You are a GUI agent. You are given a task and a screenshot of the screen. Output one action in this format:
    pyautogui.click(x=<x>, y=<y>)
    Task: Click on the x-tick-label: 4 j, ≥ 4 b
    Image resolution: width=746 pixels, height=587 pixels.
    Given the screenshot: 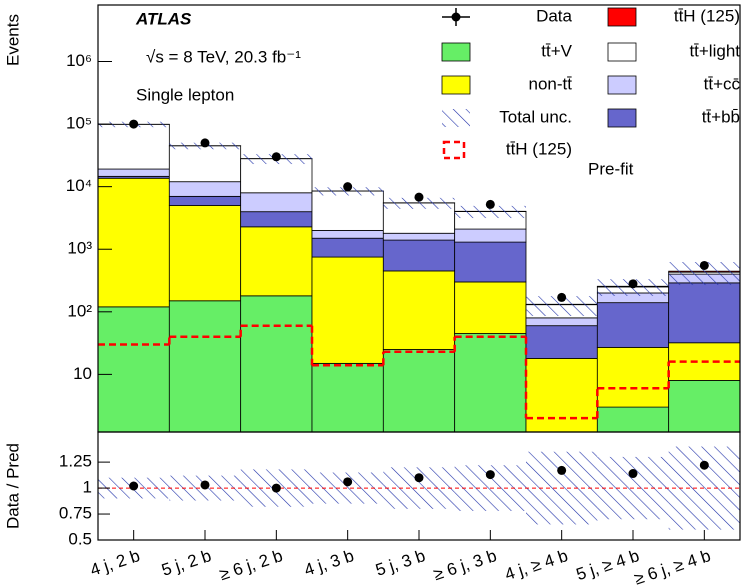 What is the action you would take?
    pyautogui.click(x=537, y=565)
    